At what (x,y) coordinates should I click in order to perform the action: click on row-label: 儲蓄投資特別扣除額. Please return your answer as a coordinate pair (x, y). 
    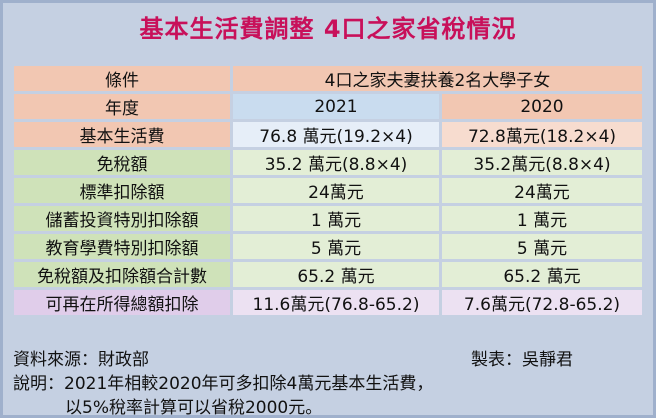
    Looking at the image, I should click on (122, 218).